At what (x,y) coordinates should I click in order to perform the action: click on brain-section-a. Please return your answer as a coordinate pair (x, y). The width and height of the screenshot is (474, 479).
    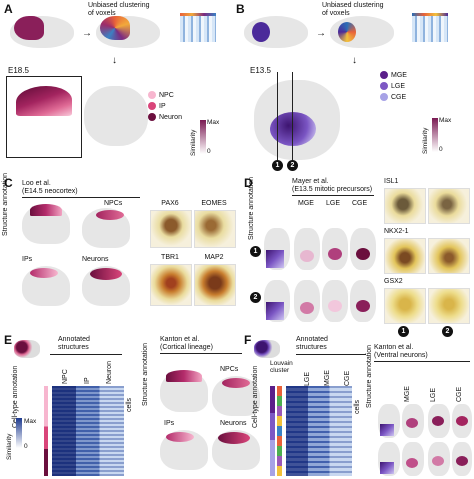
    Looking at the image, I should click on (116, 116).